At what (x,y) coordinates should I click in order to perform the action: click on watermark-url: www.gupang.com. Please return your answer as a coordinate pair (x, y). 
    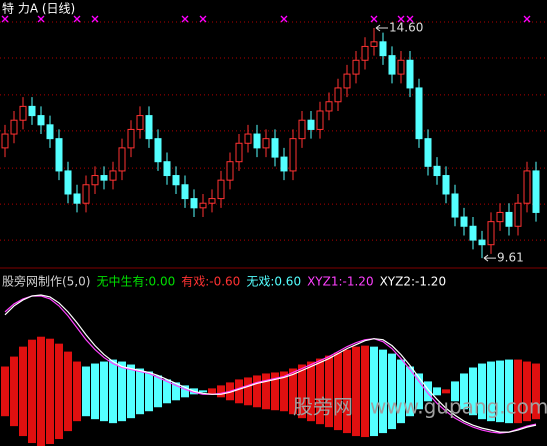
    Looking at the image, I should click on (458, 407).